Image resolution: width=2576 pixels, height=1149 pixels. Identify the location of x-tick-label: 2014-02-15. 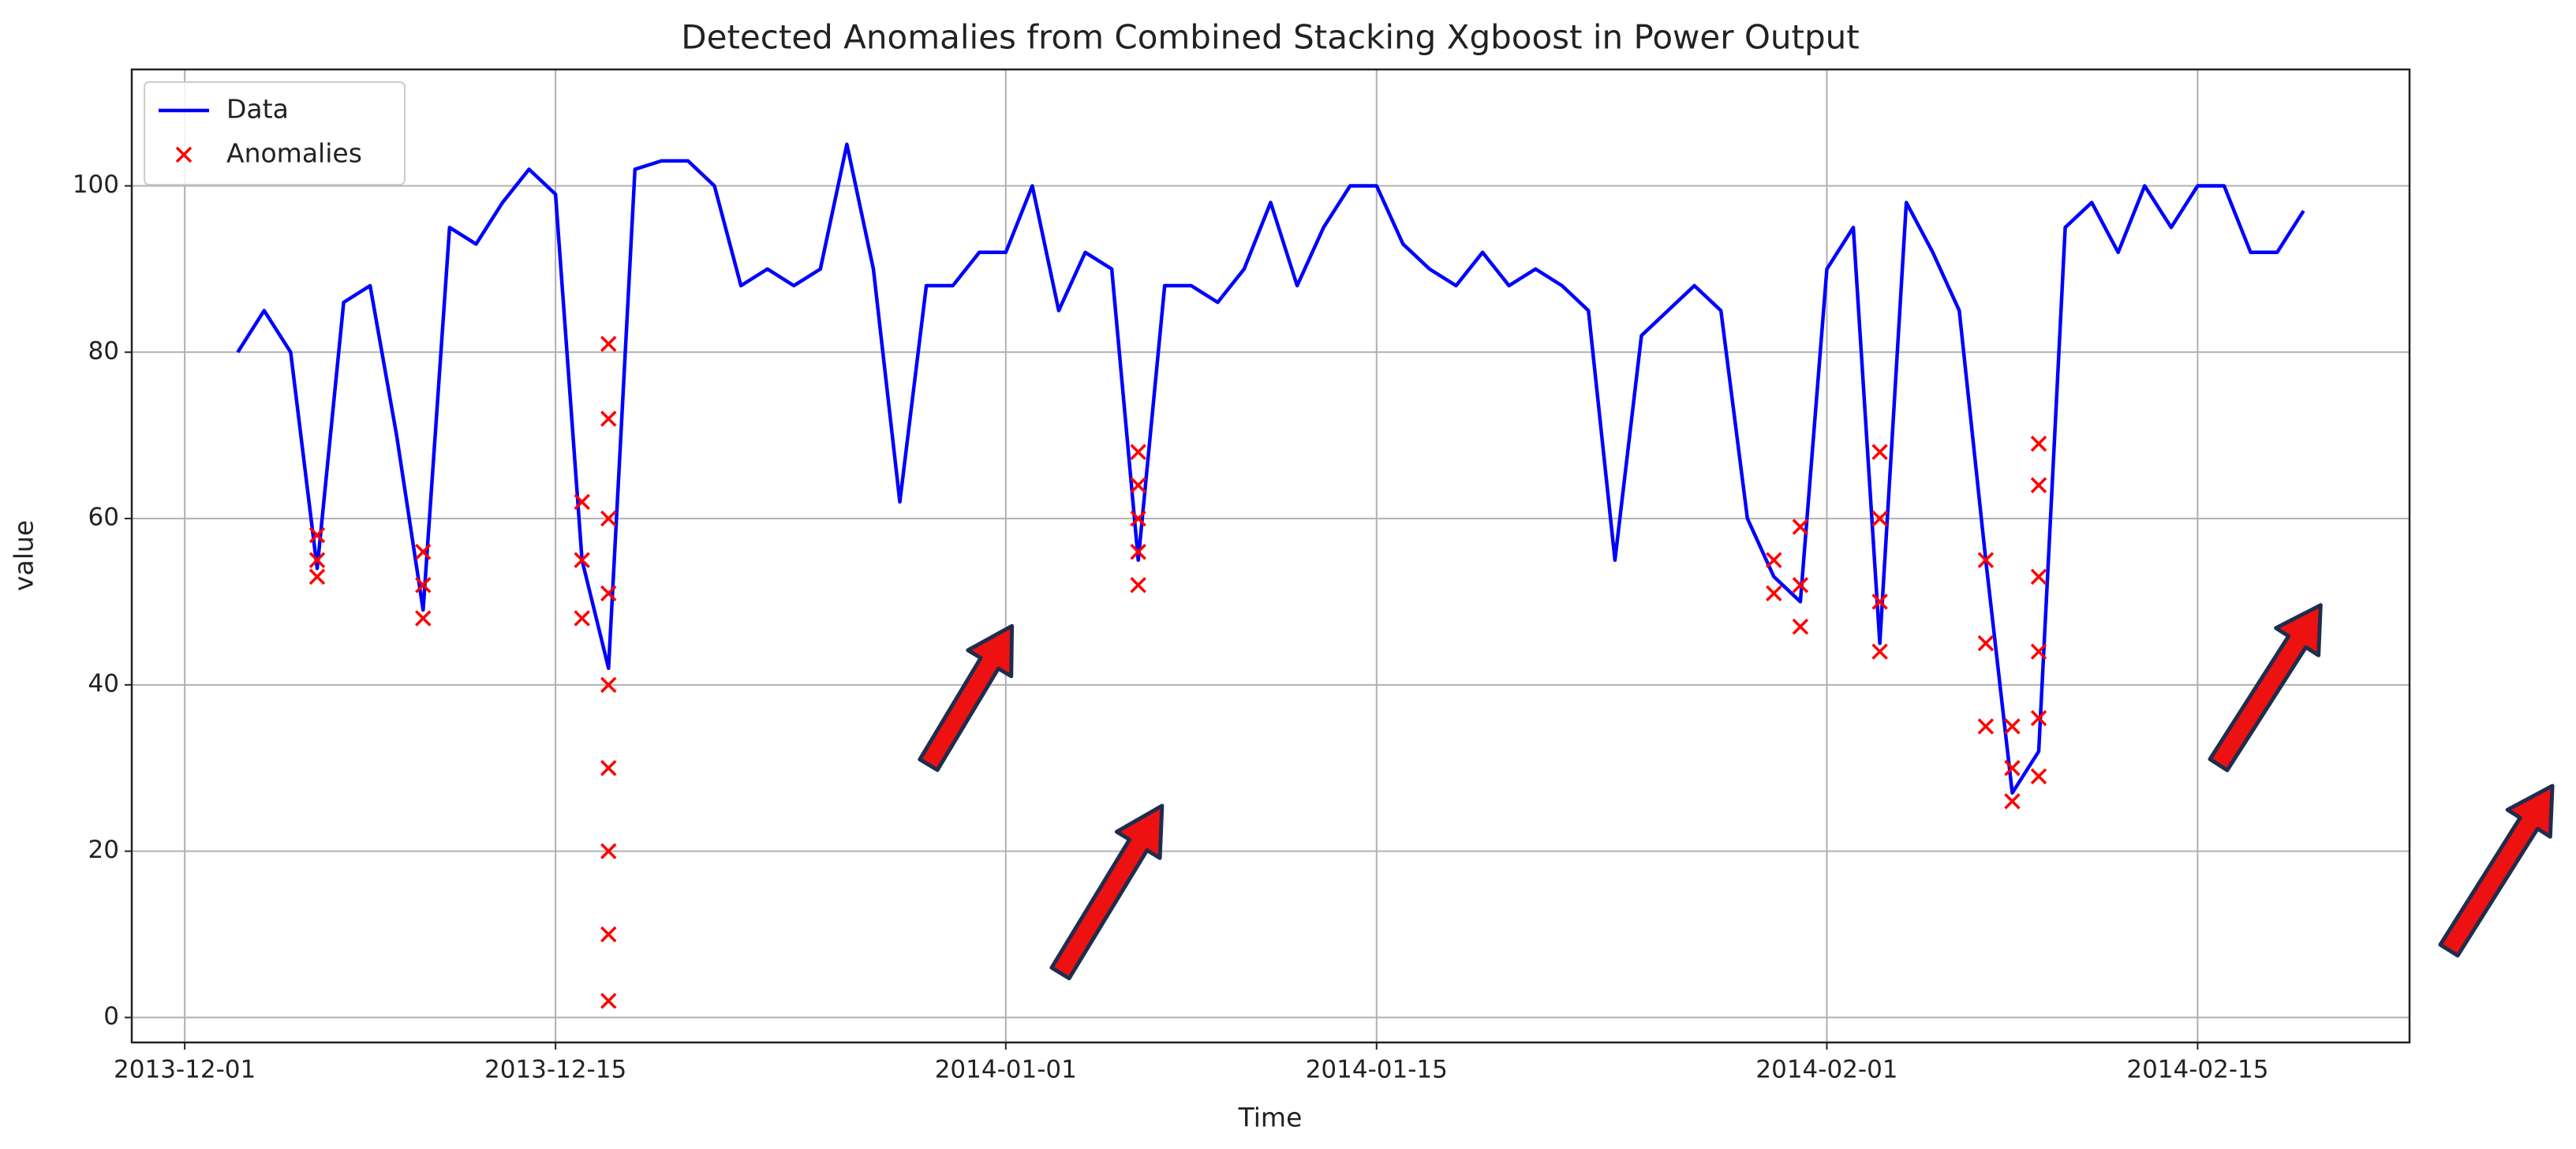
(2197, 1070).